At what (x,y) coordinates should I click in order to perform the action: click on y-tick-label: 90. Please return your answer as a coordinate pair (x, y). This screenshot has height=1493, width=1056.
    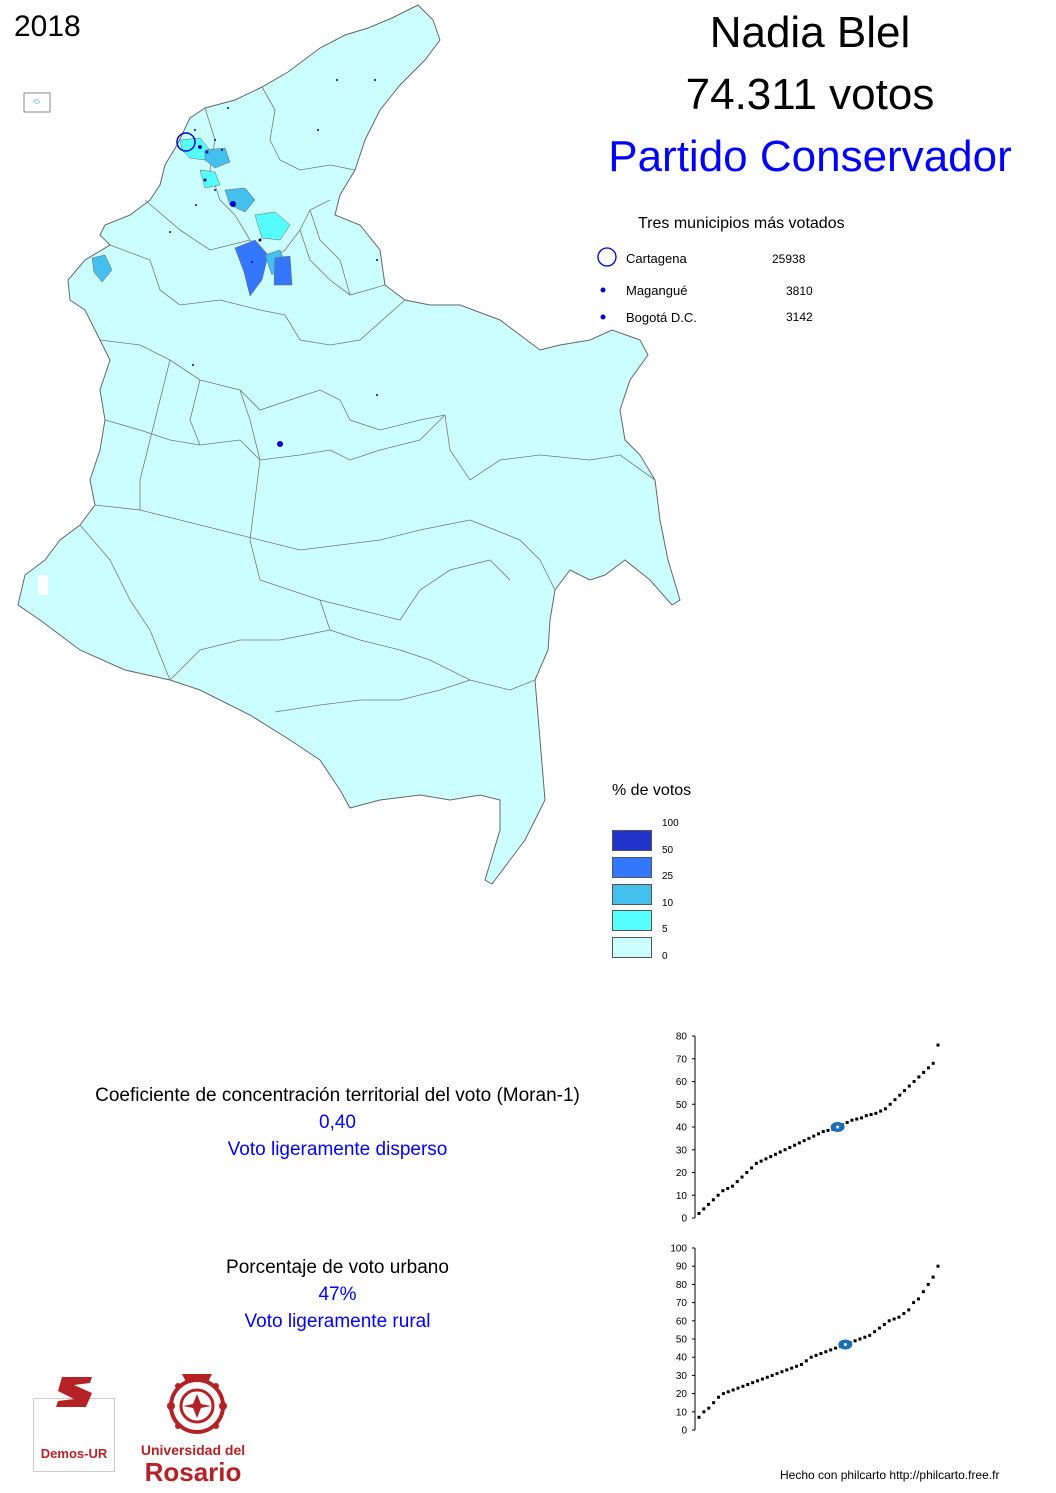
    Looking at the image, I should click on (682, 1267).